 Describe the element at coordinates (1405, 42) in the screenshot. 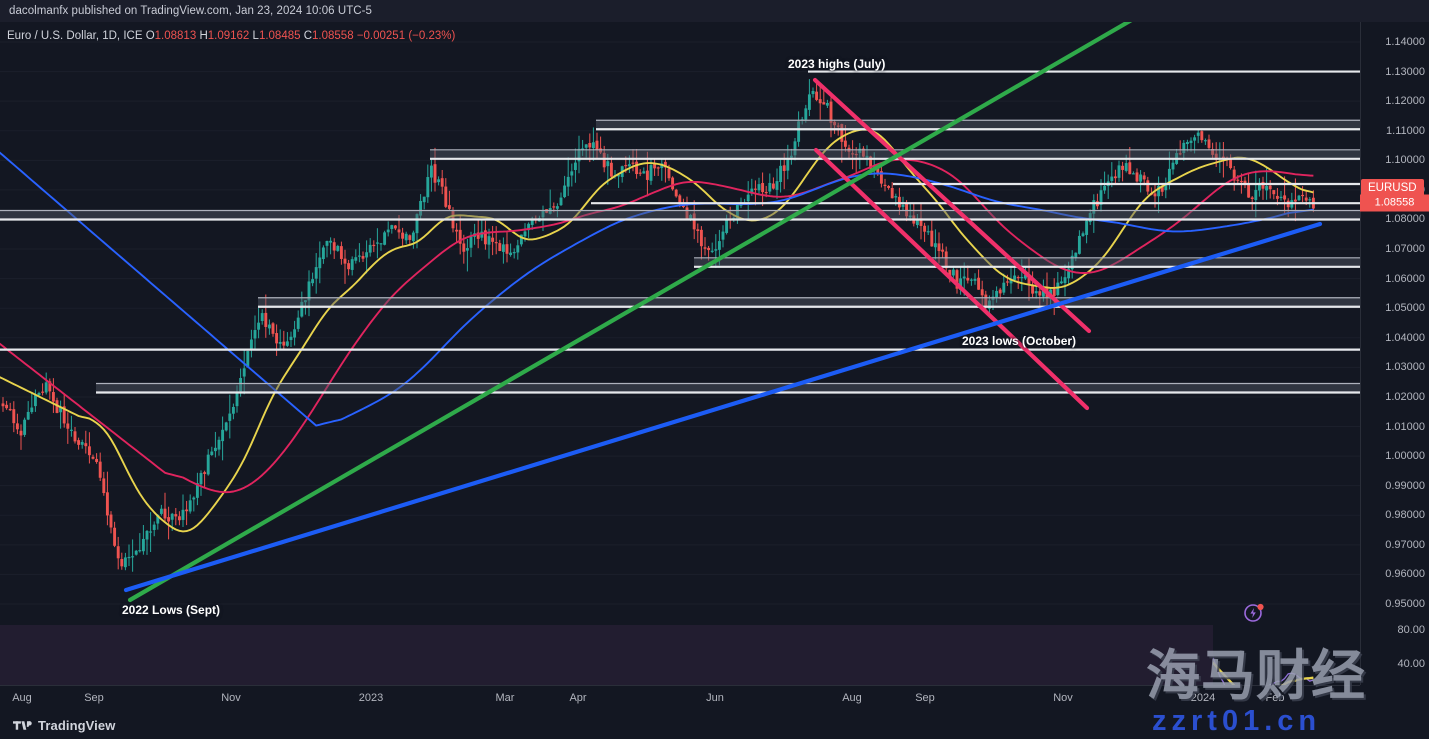

I see `price-tick-label: 1.14000` at that location.